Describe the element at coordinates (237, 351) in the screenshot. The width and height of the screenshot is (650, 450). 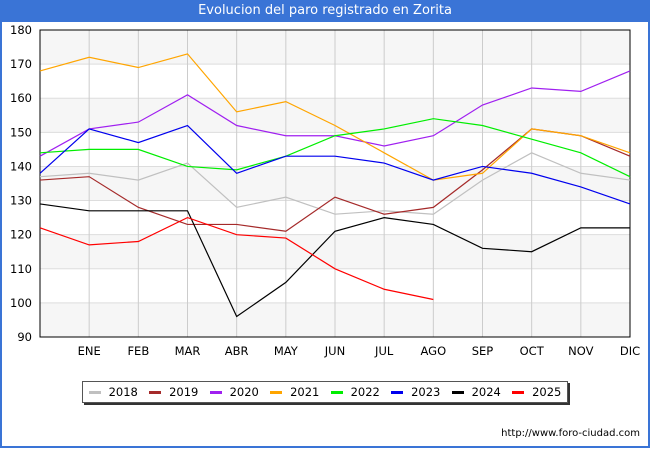
I see `x-tick-label: ABR` at that location.